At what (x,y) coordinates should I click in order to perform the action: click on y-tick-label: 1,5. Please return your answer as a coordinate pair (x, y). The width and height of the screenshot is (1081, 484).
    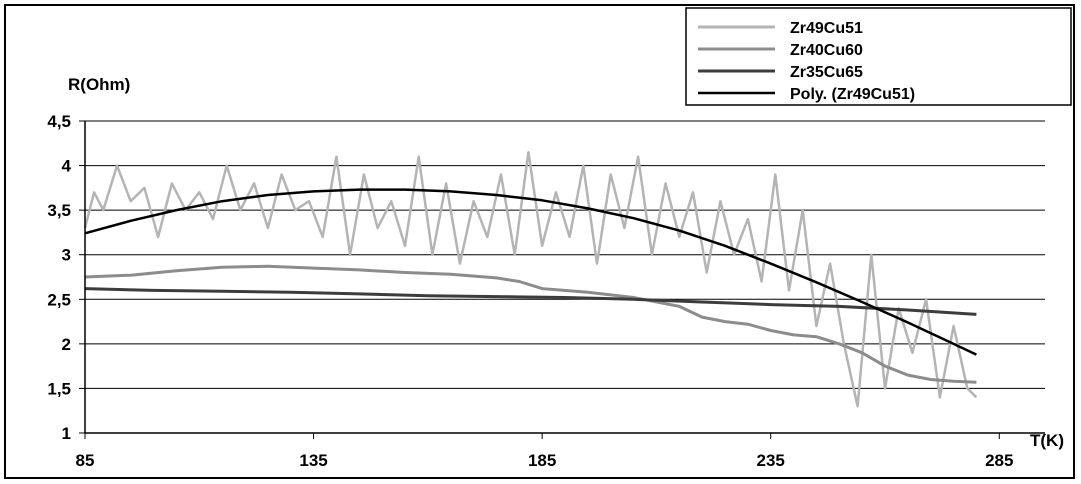
    Looking at the image, I should click on (59, 388).